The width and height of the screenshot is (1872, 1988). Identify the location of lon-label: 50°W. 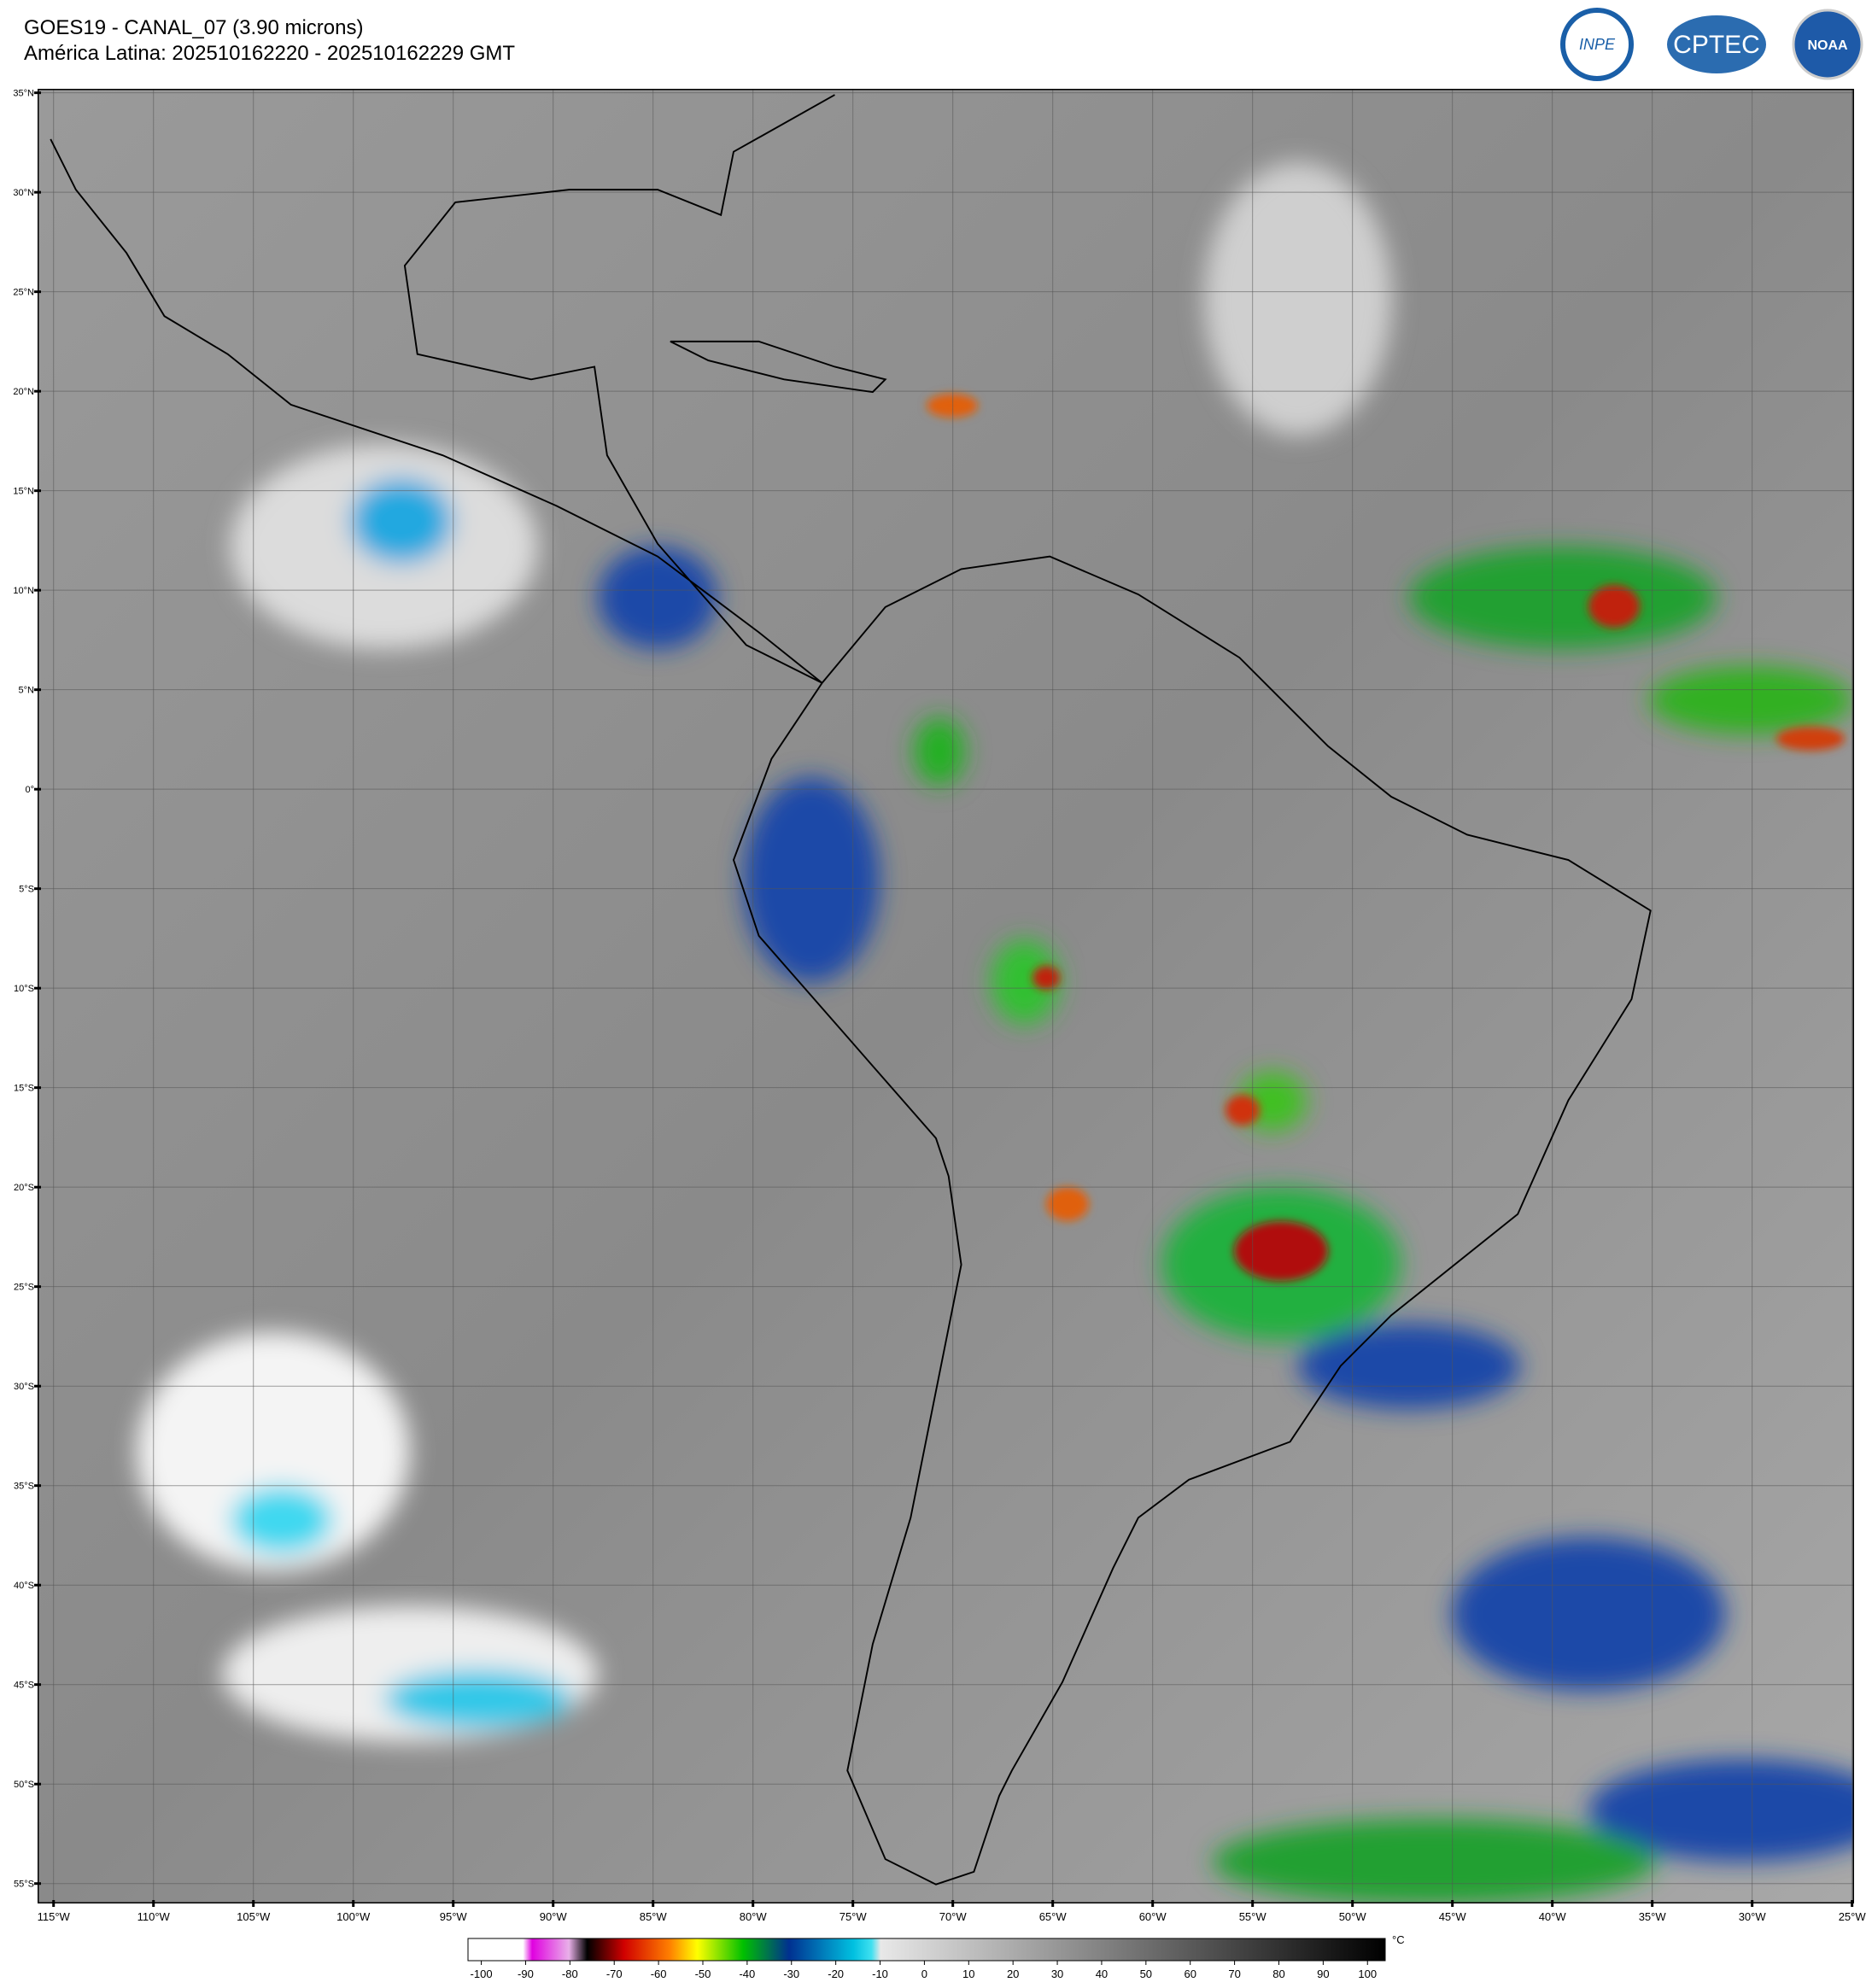
(1353, 1916).